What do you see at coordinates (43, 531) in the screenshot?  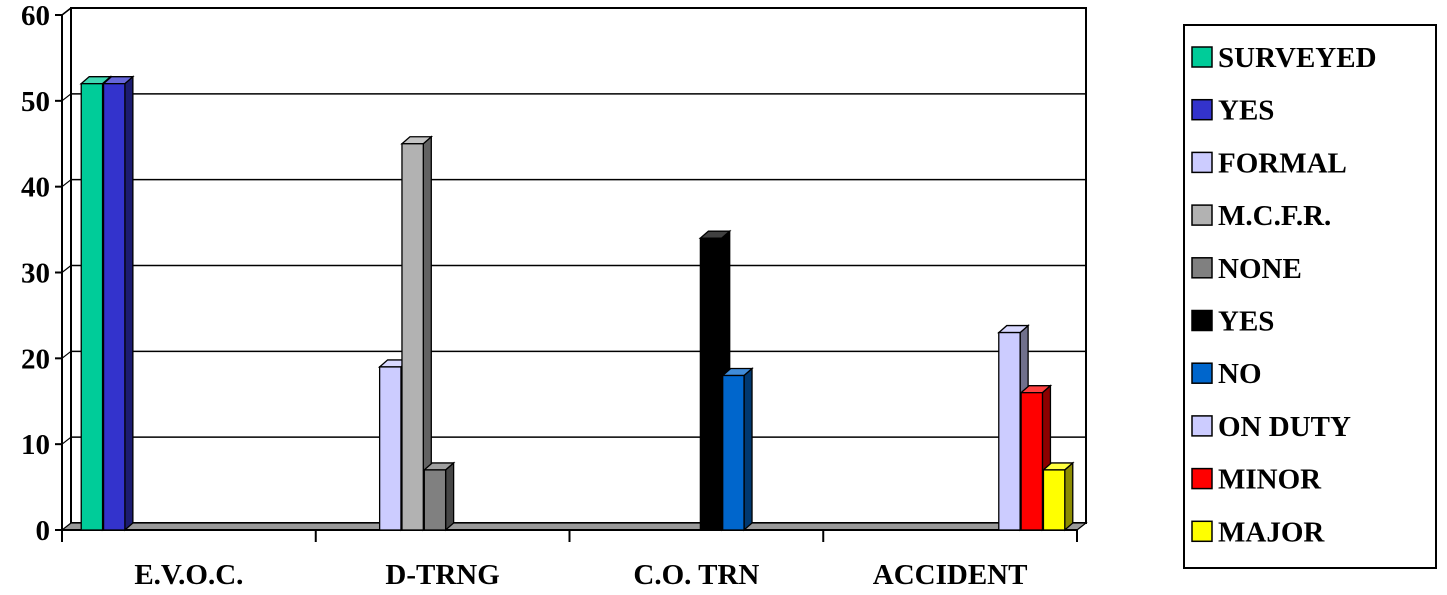 I see `y-tick-label: 0` at bounding box center [43, 531].